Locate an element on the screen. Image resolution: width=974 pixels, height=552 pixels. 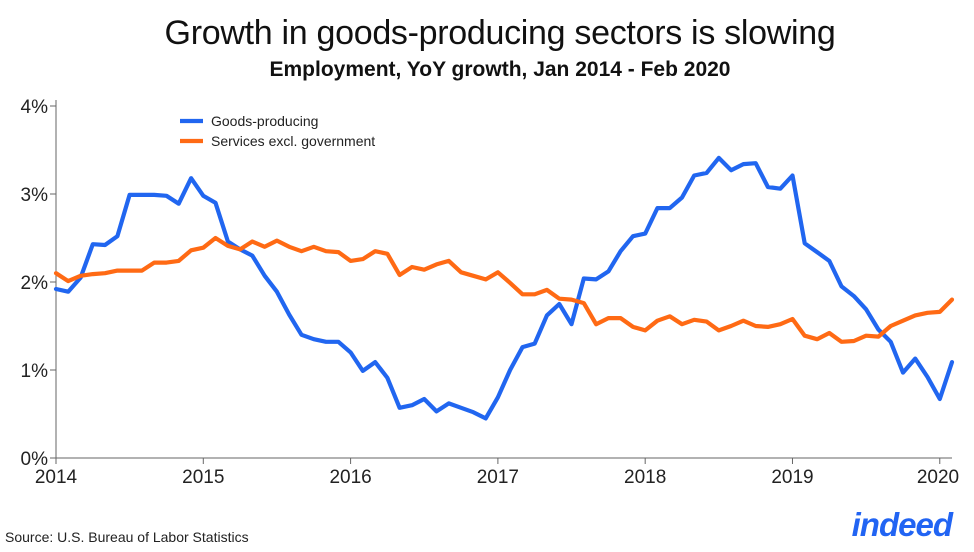
y-tick-label: 2% is located at coordinates (35, 283).